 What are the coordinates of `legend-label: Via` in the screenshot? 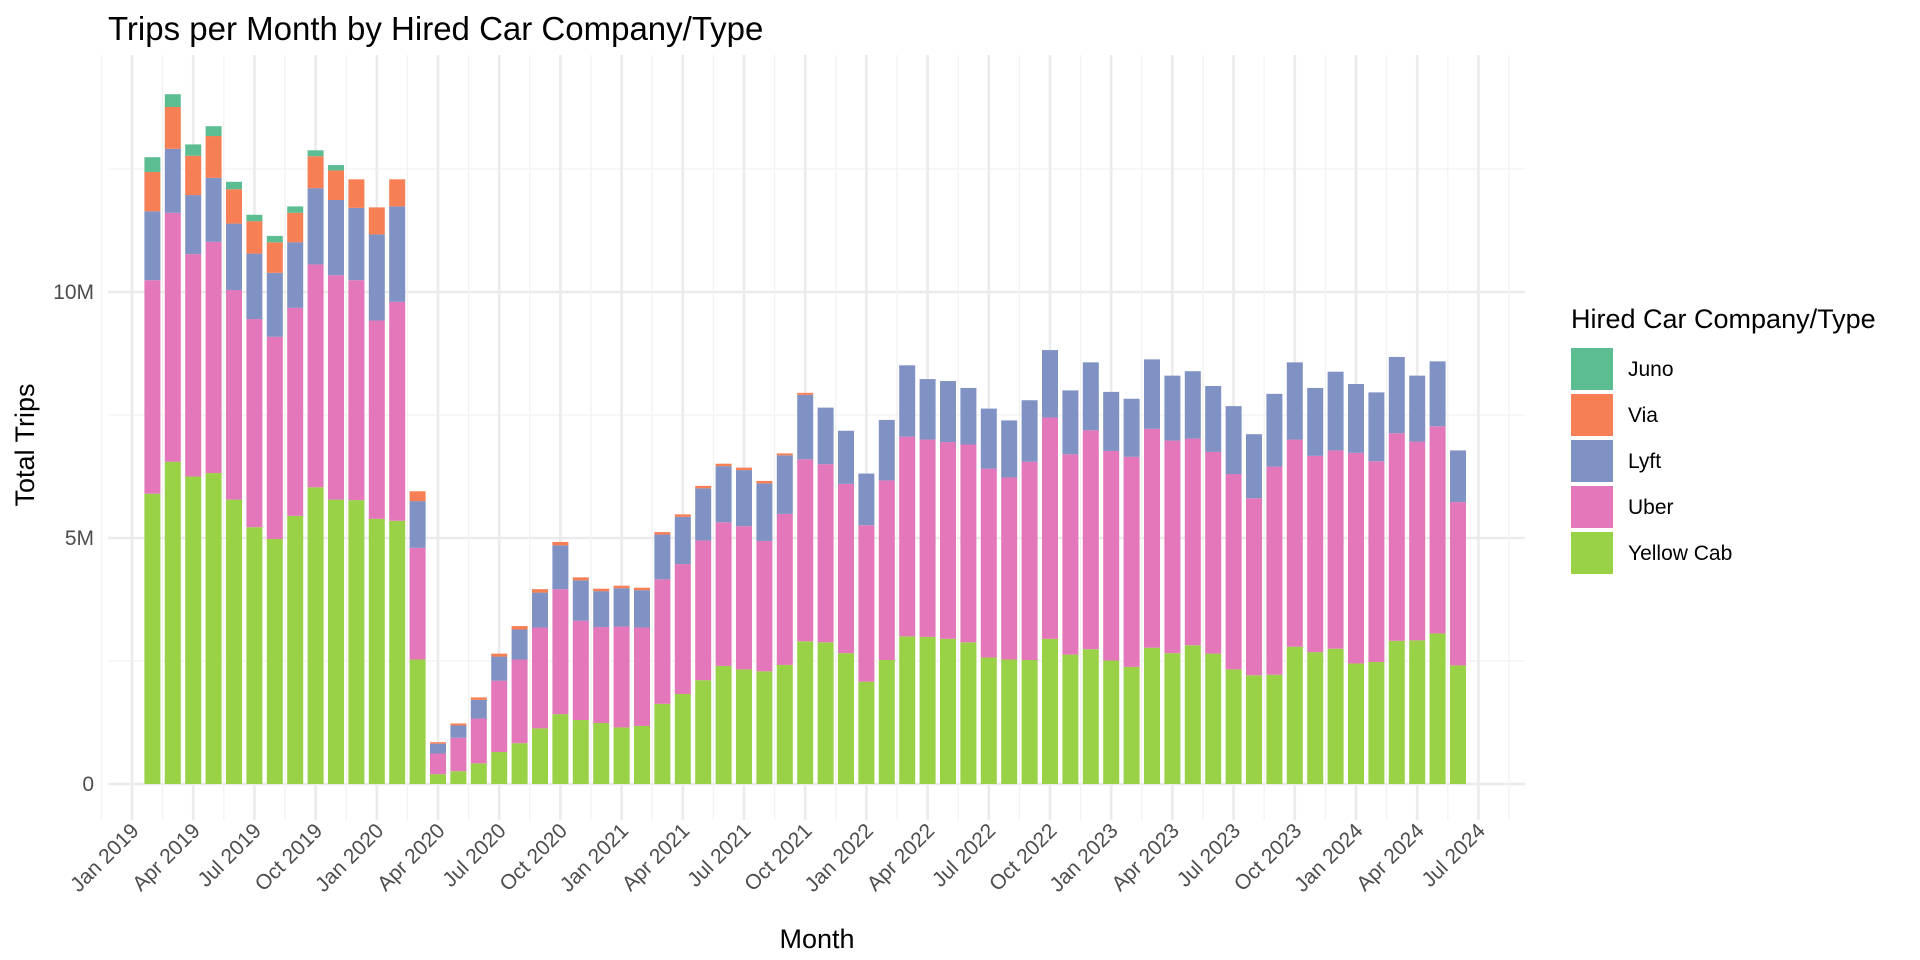 It's located at (1643, 415).